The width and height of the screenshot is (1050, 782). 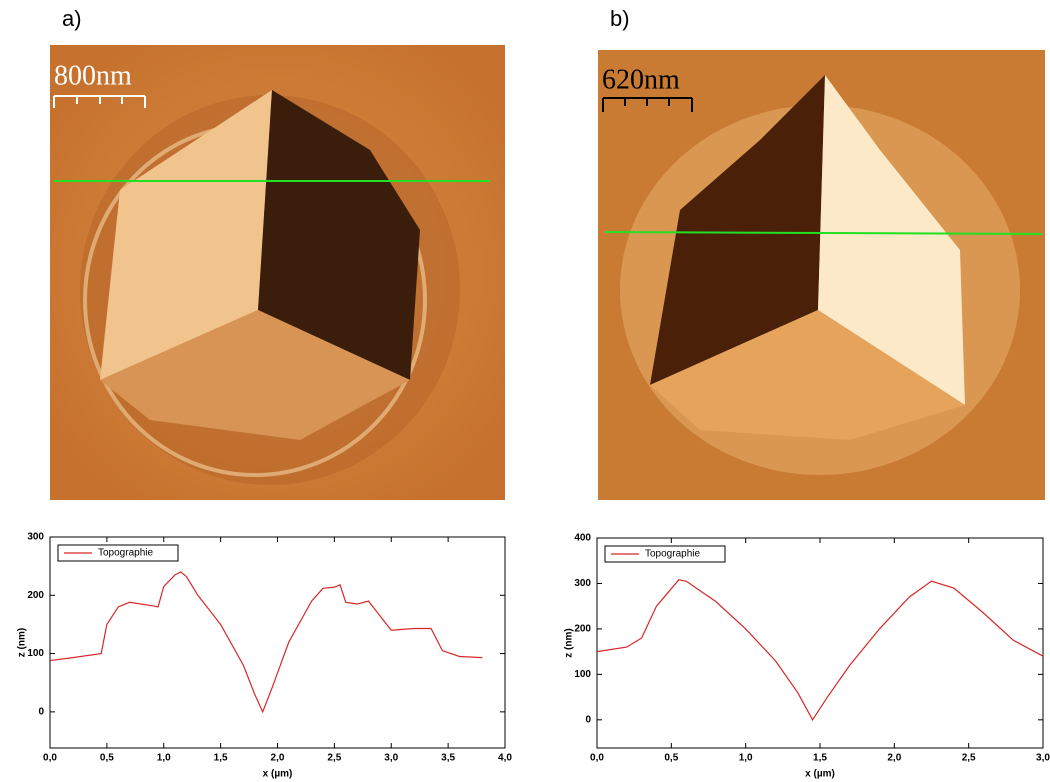 I want to click on scale-bar-b, so click(x=647, y=104).